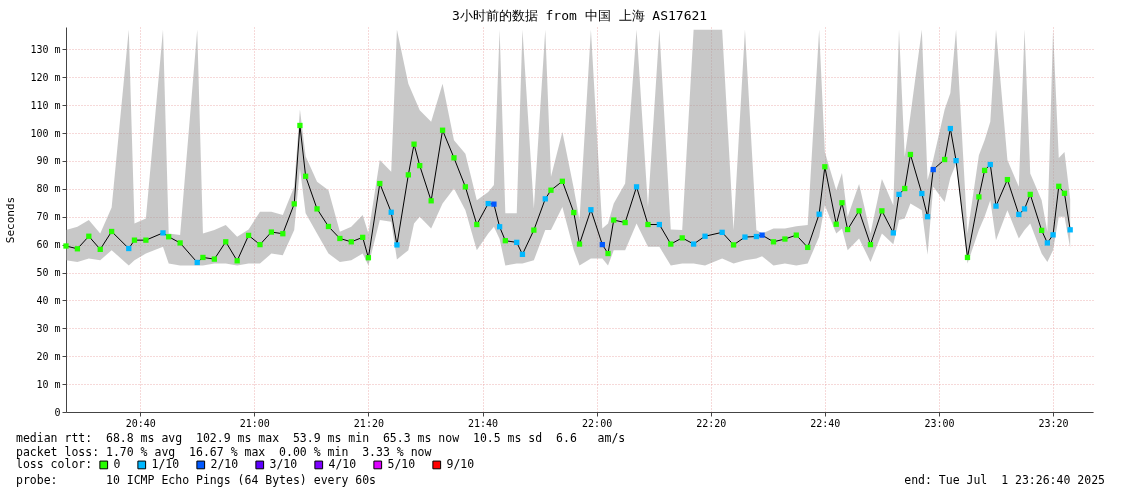 The image size is (1121, 494). What do you see at coordinates (48, 273) in the screenshot?
I see `y-tick-label: 50 m` at bounding box center [48, 273].